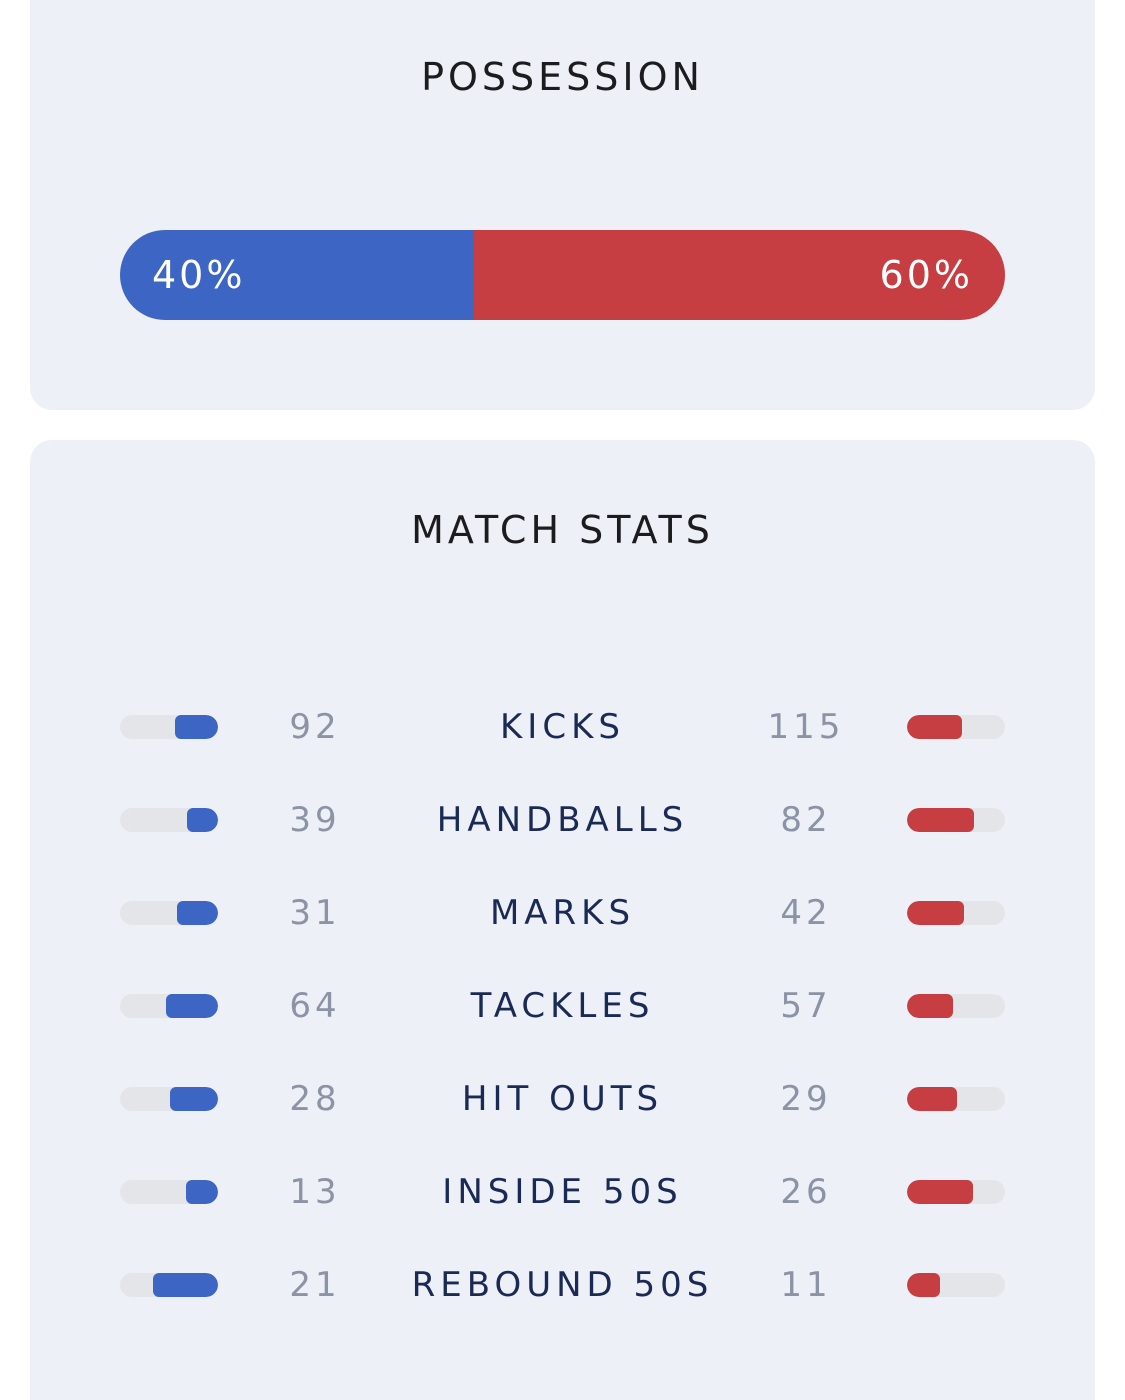 Image resolution: width=1125 pixels, height=1400 pixels. Describe the element at coordinates (315, 913) in the screenshot. I see `home-stat-value: 31` at that location.